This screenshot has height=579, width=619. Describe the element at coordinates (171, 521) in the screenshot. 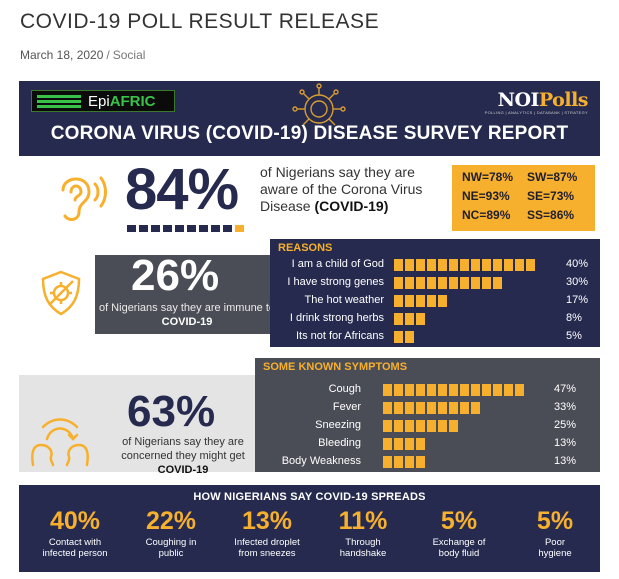

I see `spread-percent: 22%` at that location.